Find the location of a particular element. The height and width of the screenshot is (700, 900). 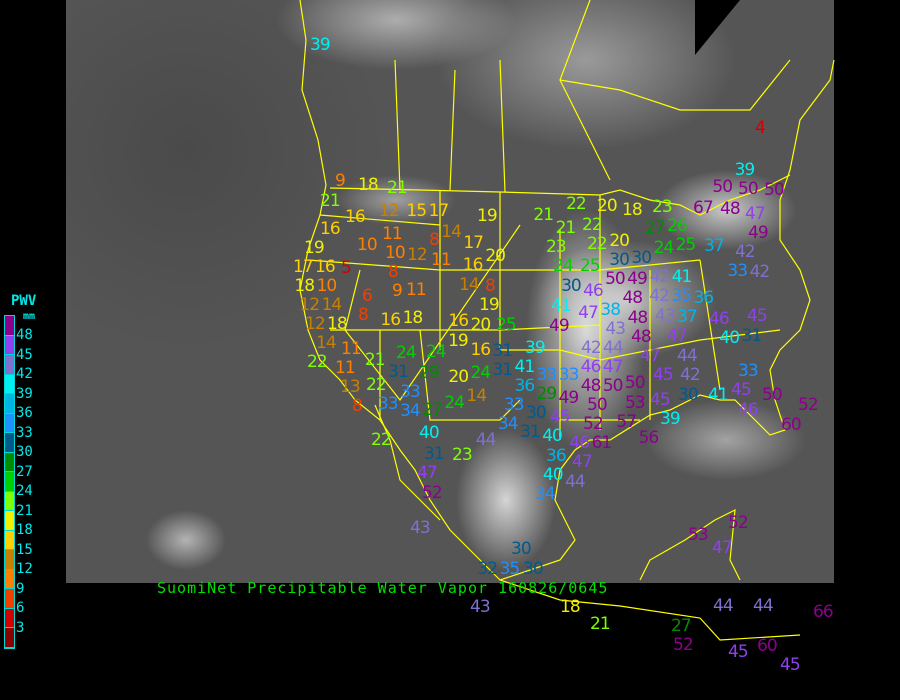

station-pwv-value: 34 is located at coordinates (508, 424).